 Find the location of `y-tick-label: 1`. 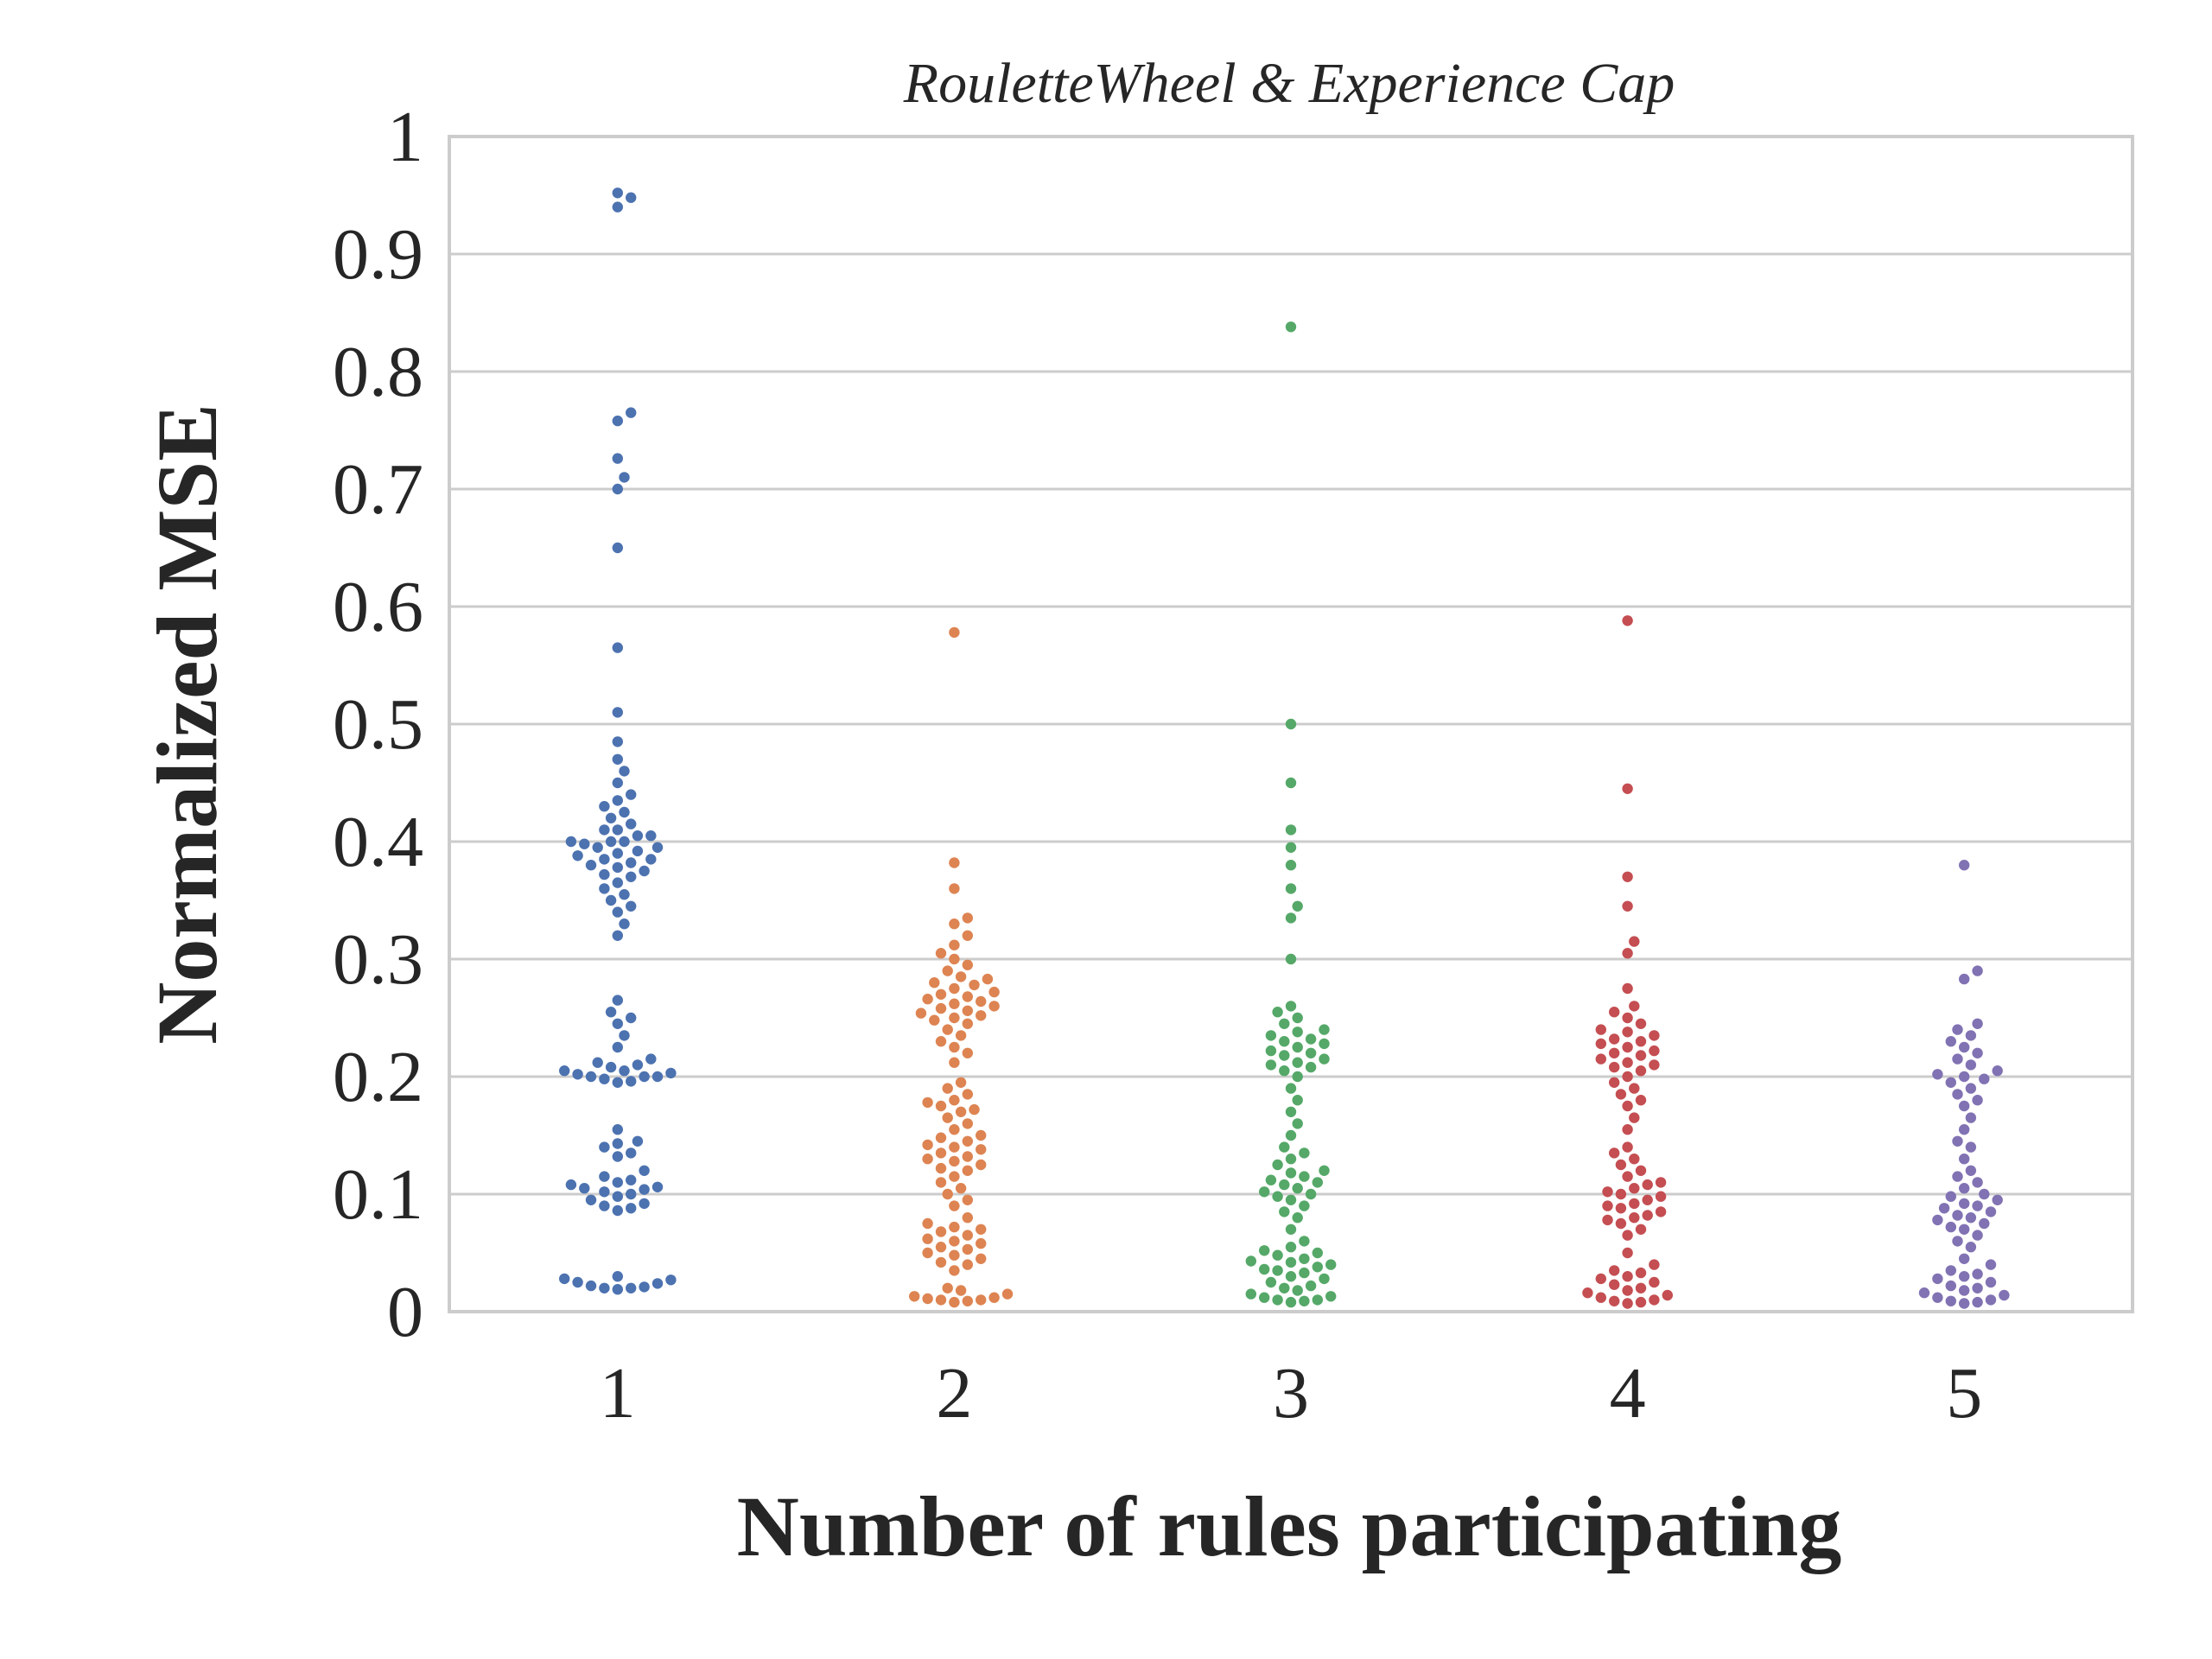

y-tick-label: 1 is located at coordinates (405, 137).